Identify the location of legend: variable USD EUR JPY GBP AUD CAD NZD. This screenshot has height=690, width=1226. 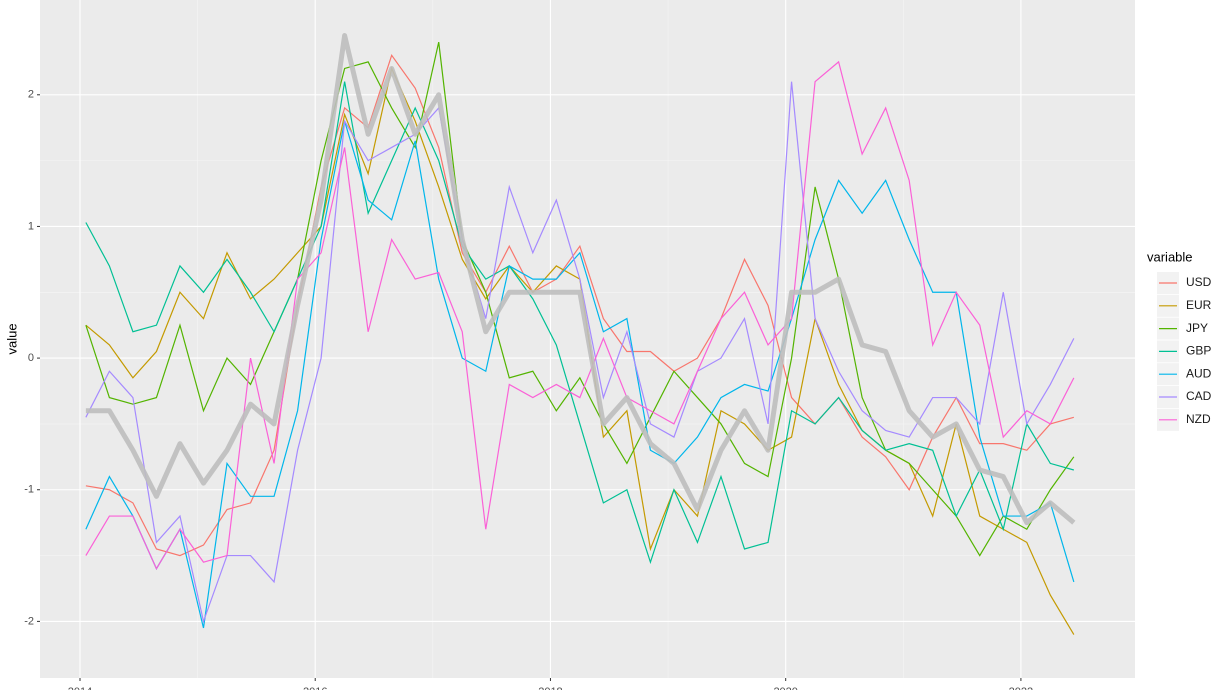
(1179, 340).